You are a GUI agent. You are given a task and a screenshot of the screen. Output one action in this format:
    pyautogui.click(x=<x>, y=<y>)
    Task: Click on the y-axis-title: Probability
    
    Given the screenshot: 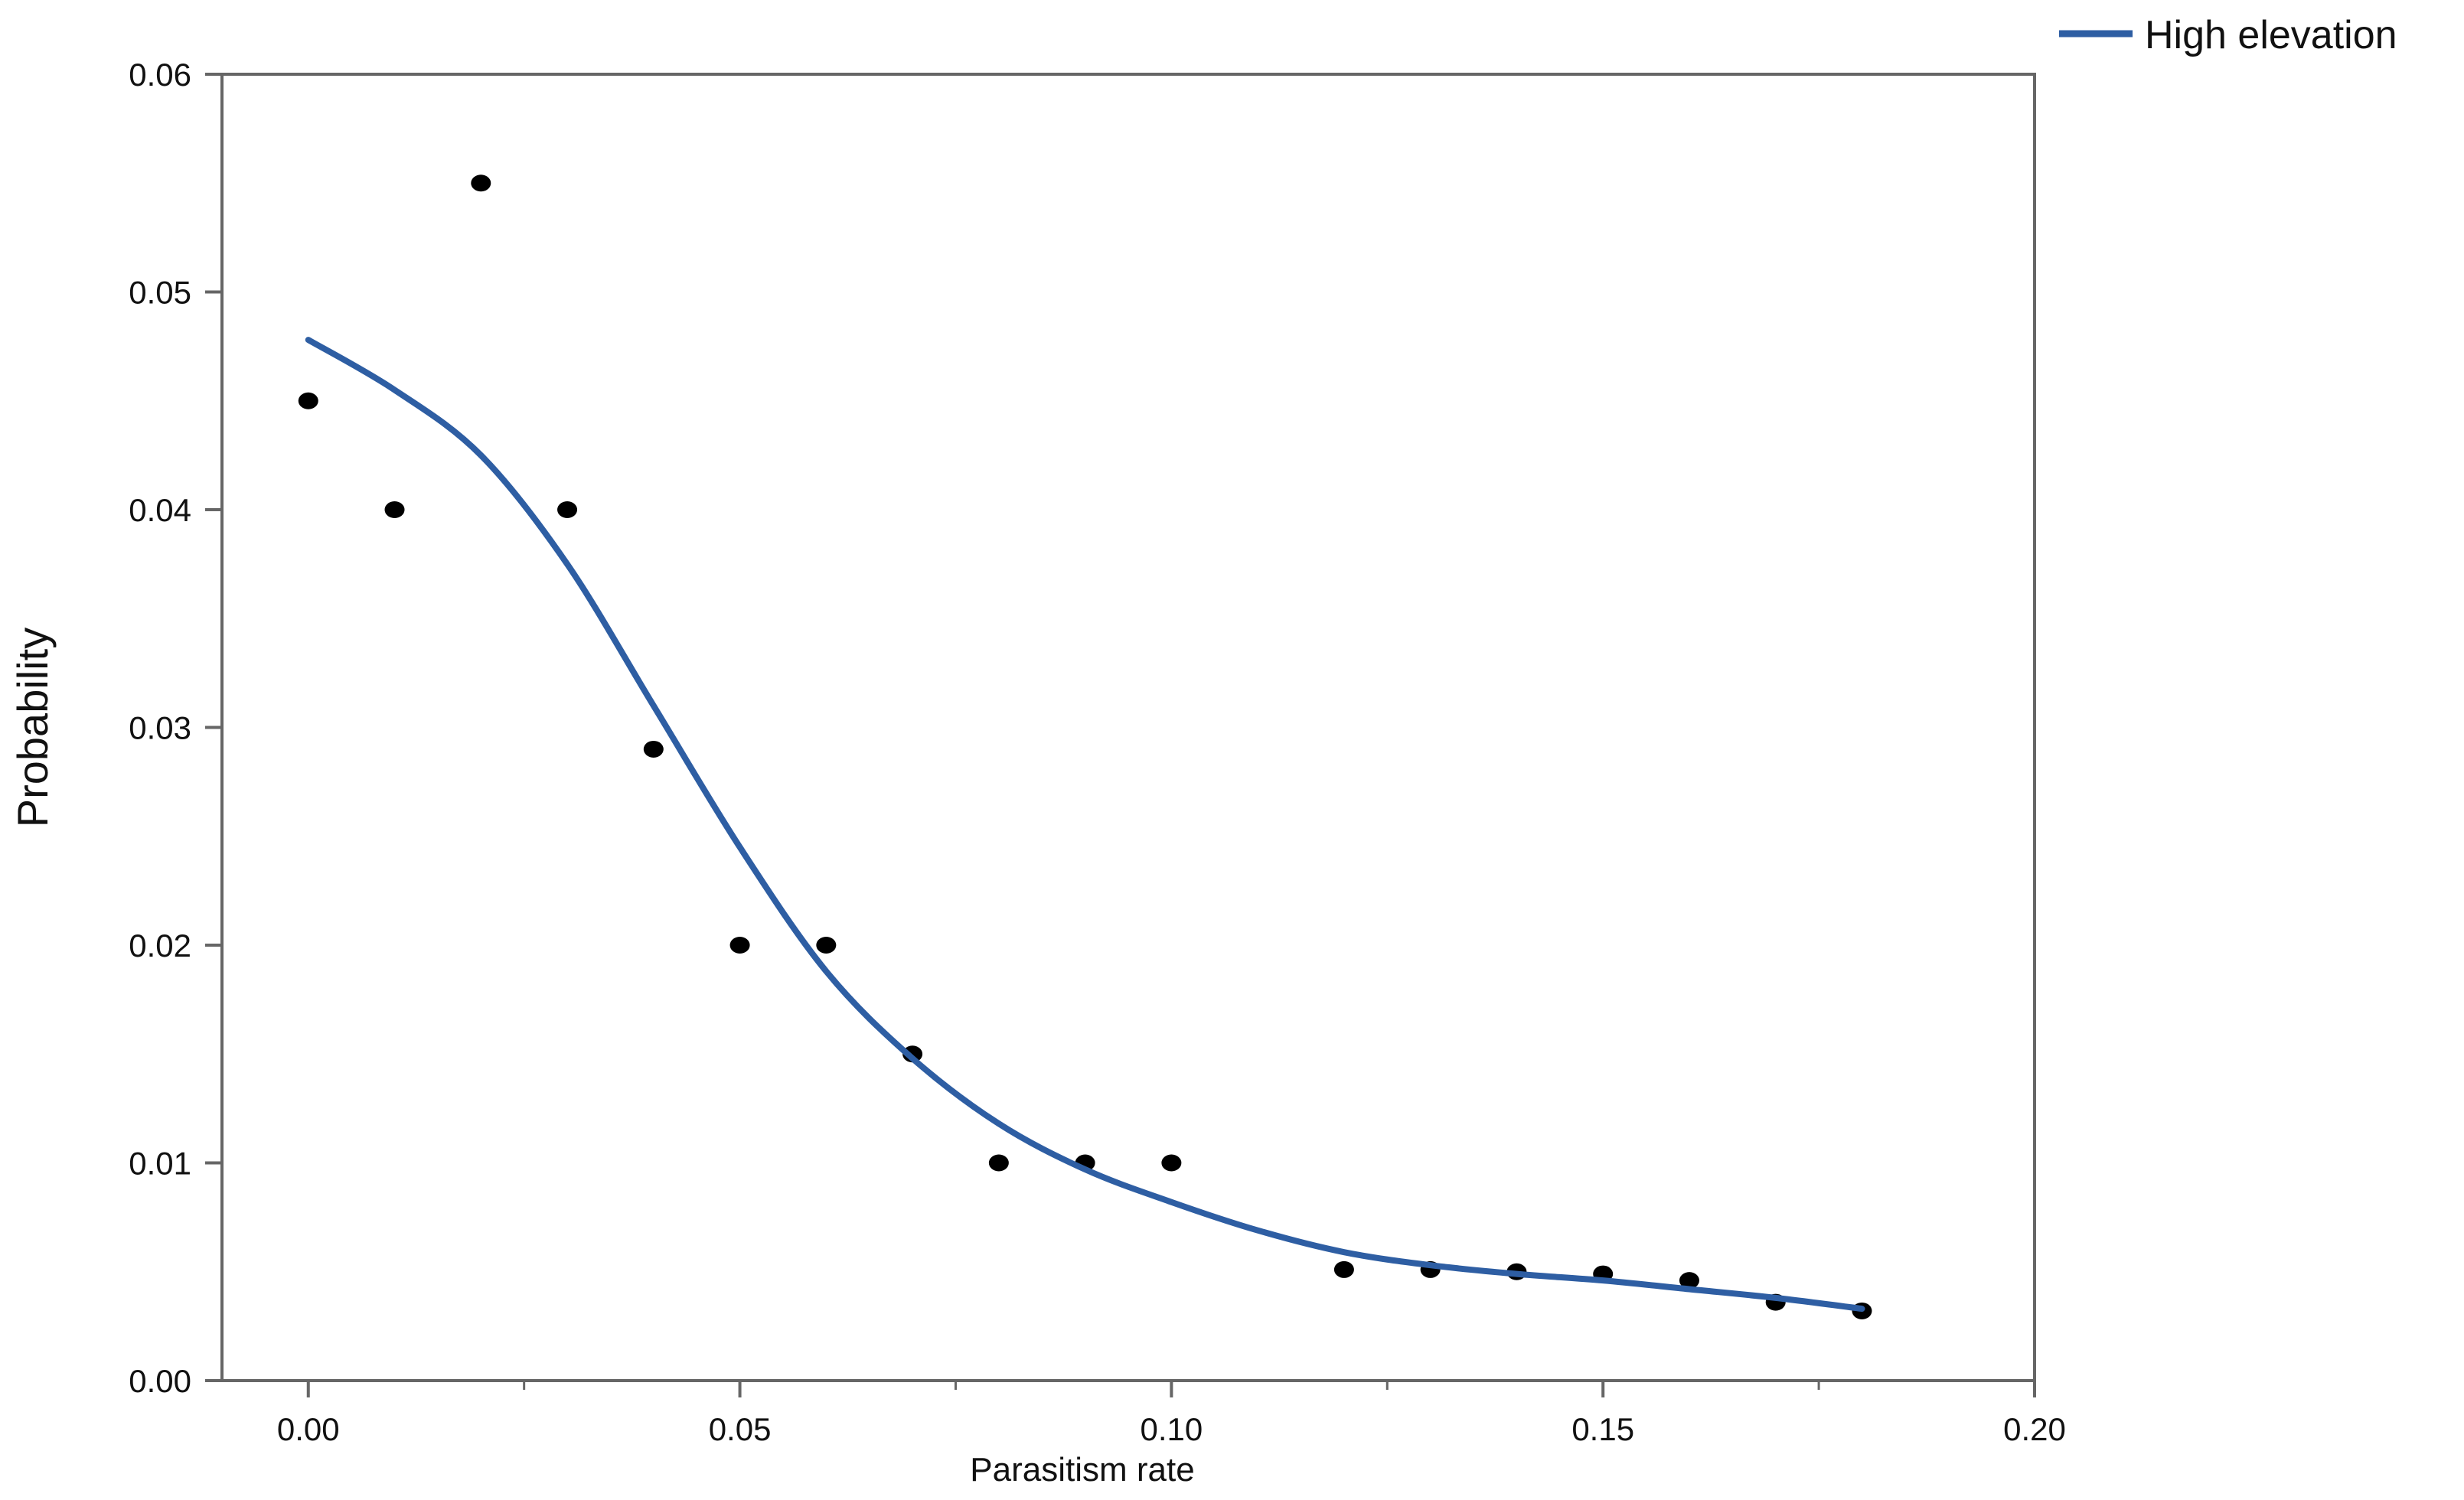 What is the action you would take?
    pyautogui.click(x=32, y=727)
    